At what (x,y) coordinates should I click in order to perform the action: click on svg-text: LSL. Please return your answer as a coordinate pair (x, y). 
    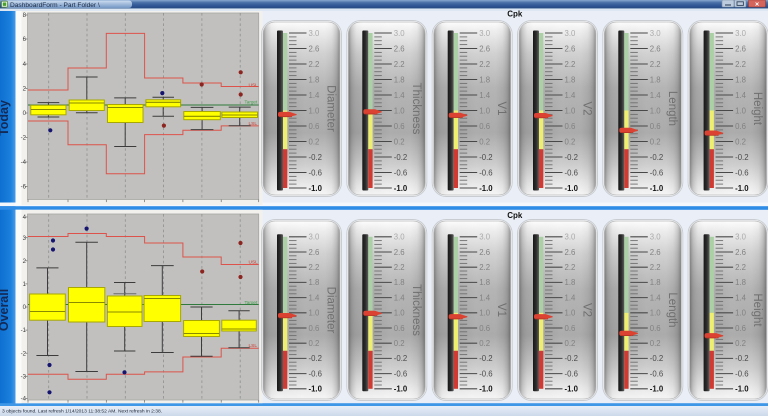
    Looking at the image, I should click on (253, 124).